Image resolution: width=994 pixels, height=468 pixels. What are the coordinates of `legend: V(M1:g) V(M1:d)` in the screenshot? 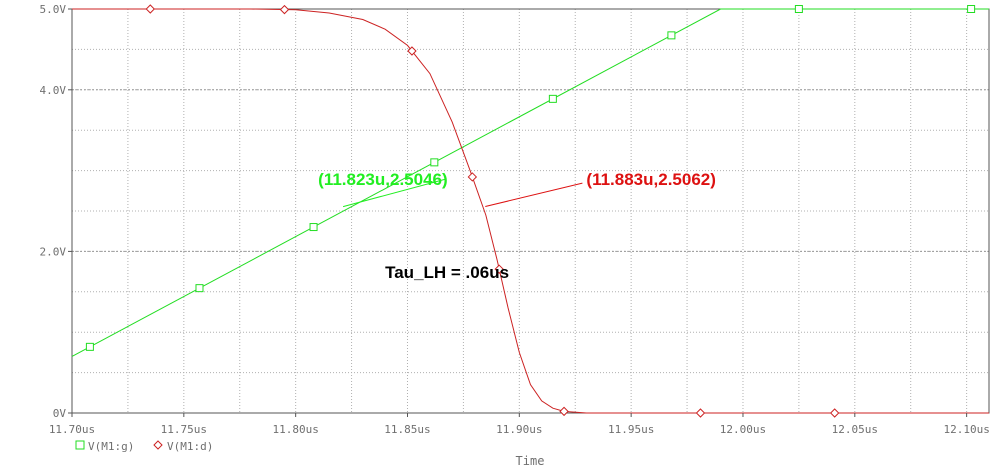 It's located at (144, 446).